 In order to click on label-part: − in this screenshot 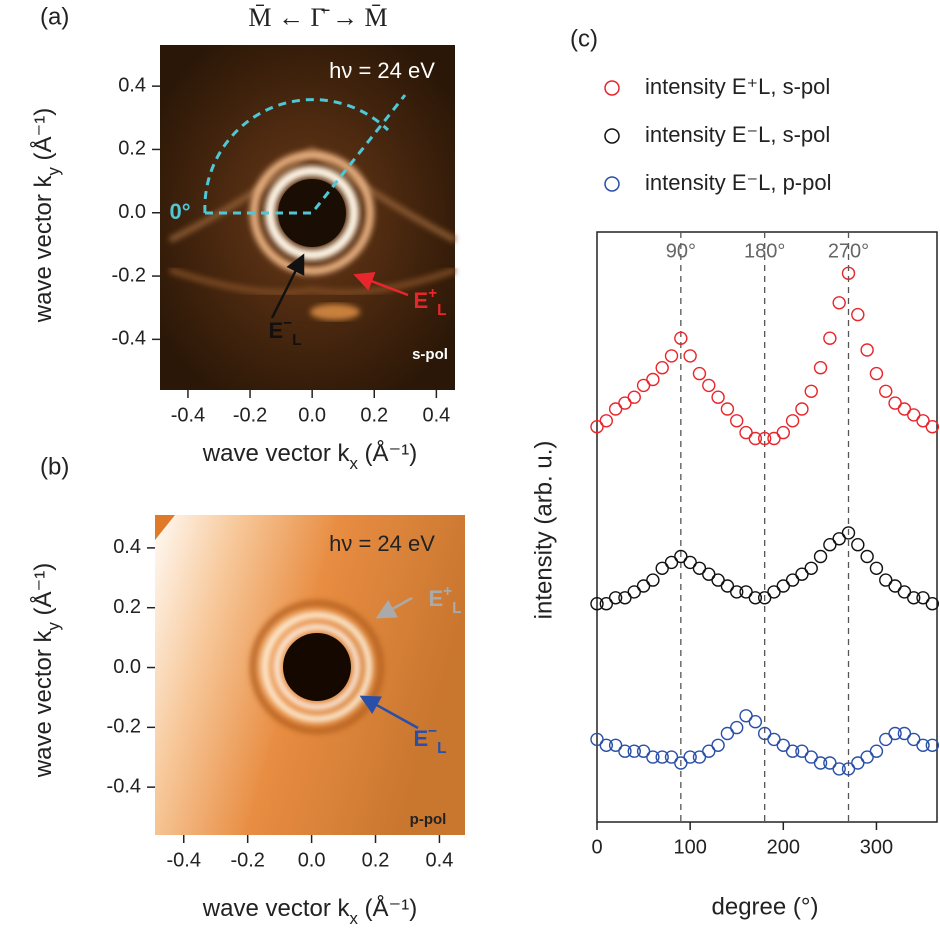, I will do `click(432, 731)`.